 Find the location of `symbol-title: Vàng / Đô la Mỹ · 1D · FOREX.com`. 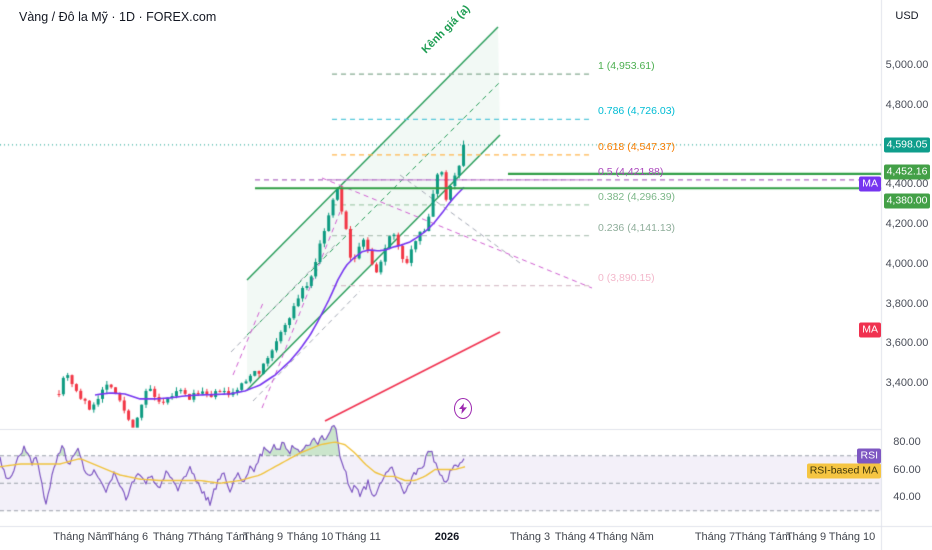

symbol-title: Vàng / Đô la Mỹ · 1D · FOREX.com is located at coordinates (118, 17).